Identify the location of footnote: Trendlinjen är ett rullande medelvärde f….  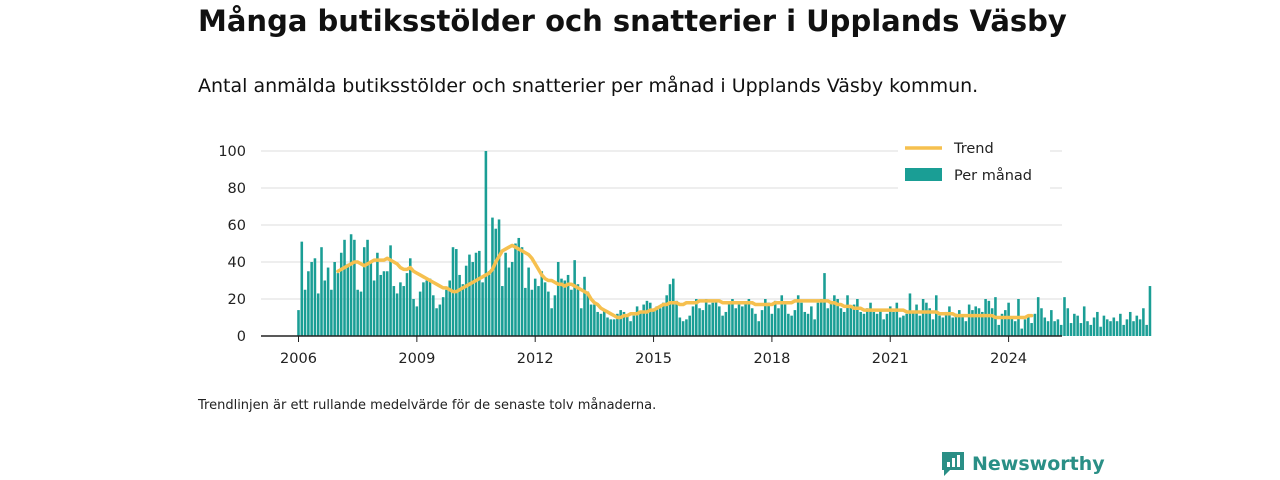
(427, 405).